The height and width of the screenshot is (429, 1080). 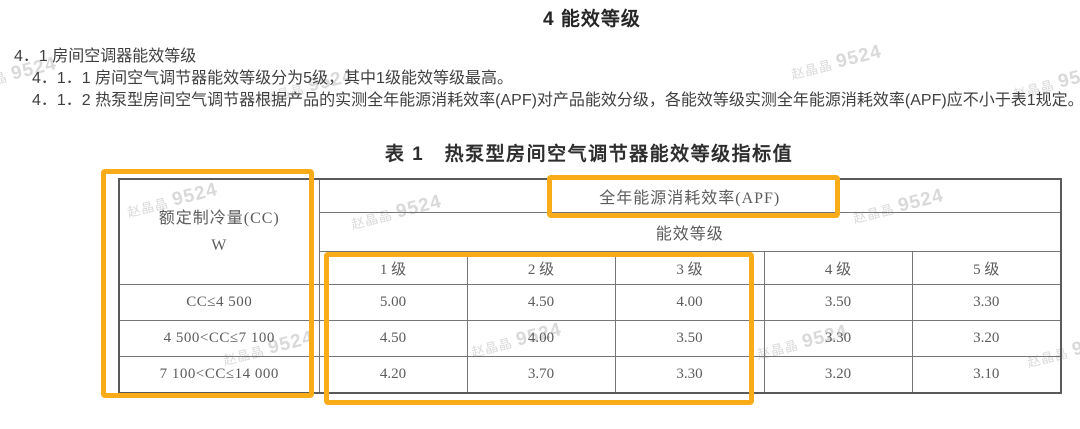 What do you see at coordinates (393, 302) in the screenshot?
I see `value-cell: 5.00` at bounding box center [393, 302].